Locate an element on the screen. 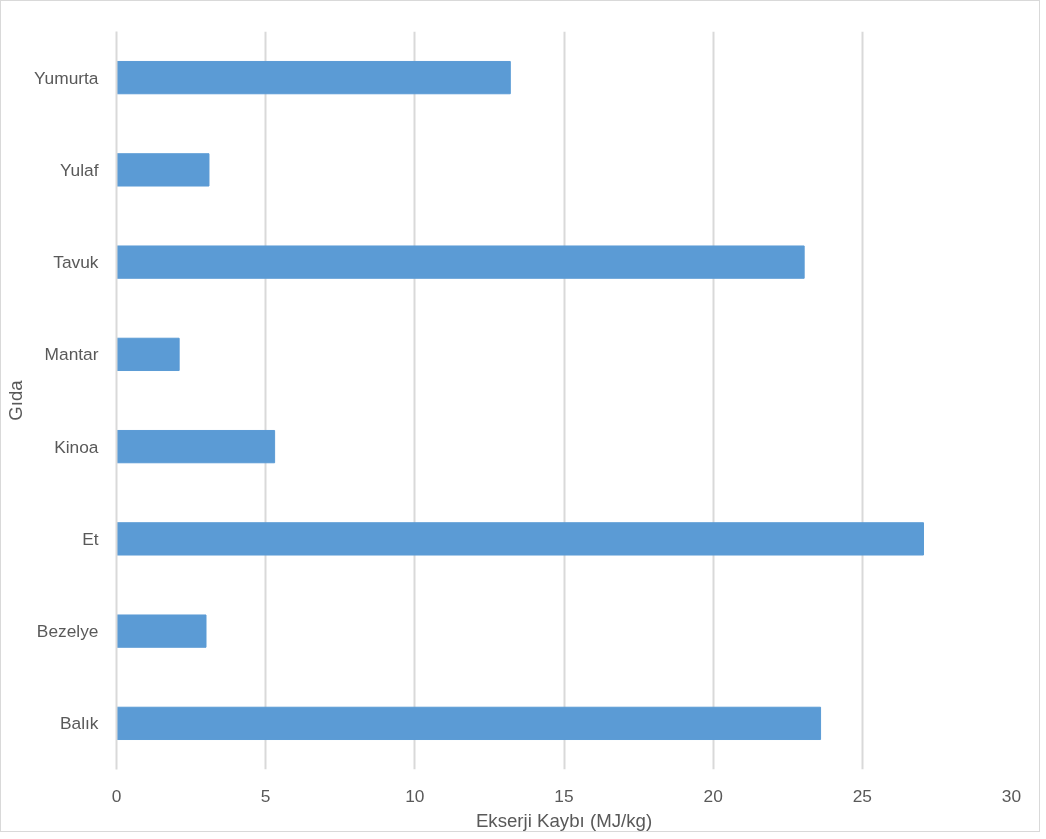 The height and width of the screenshot is (839, 1046). y-tick-label: Et is located at coordinates (90, 538).